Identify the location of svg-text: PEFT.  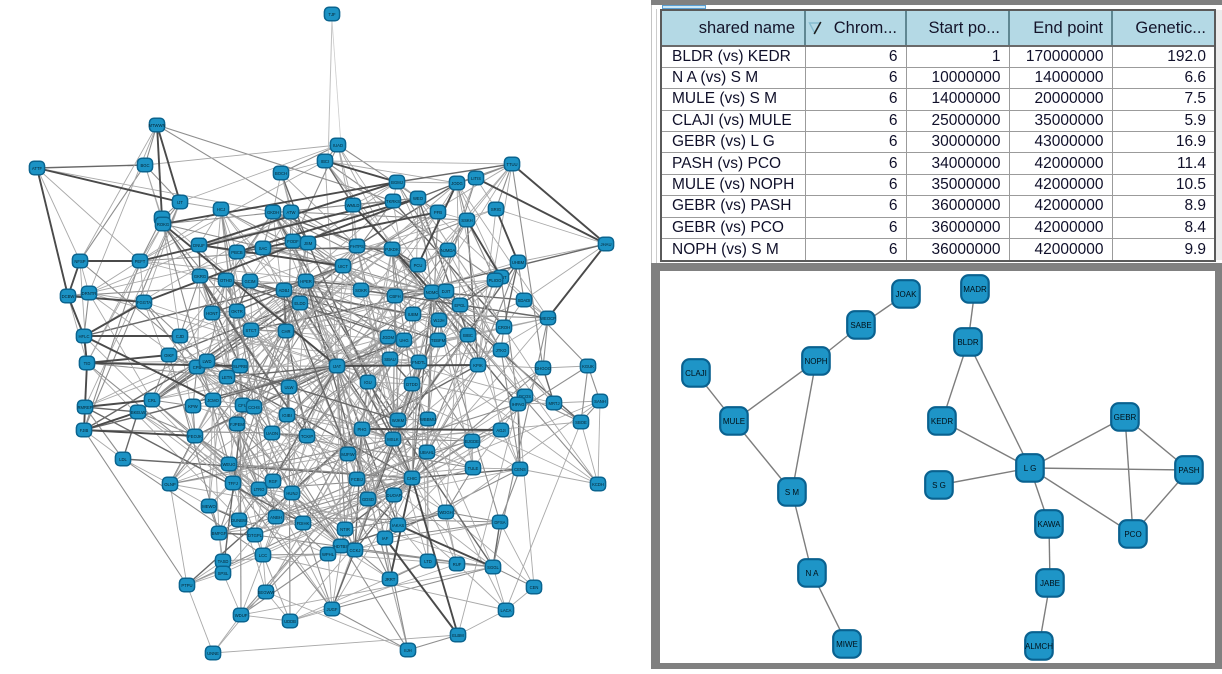
(140, 261).